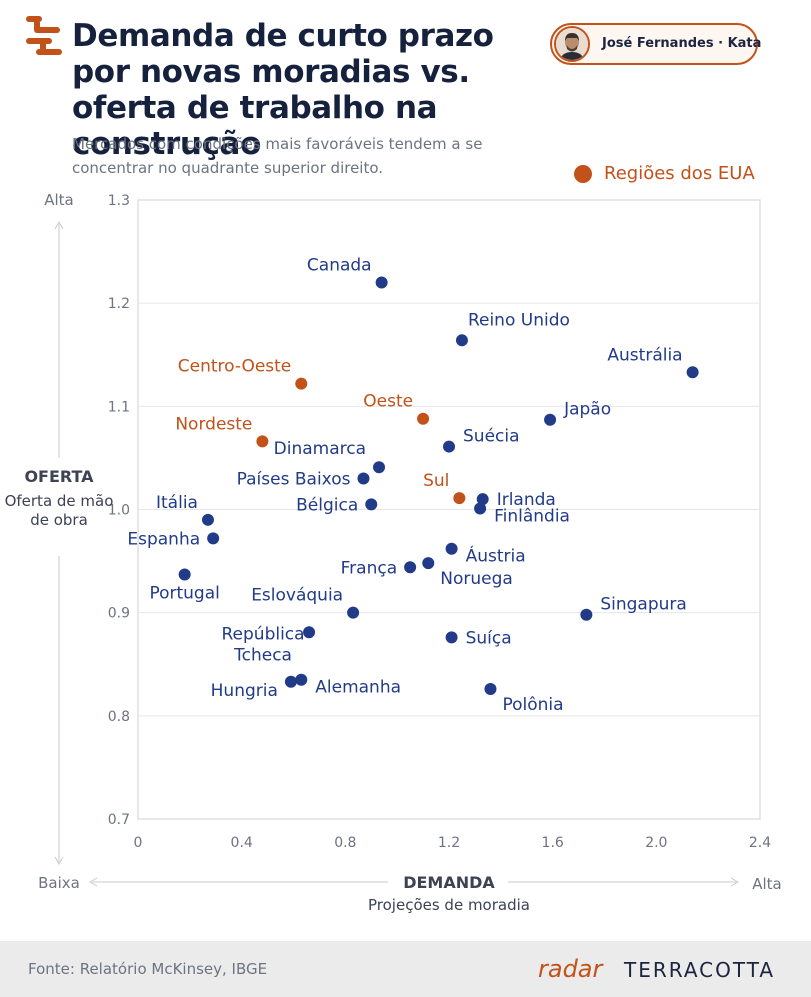 The image size is (811, 997). What do you see at coordinates (213, 538) in the screenshot?
I see `point-espanha` at bounding box center [213, 538].